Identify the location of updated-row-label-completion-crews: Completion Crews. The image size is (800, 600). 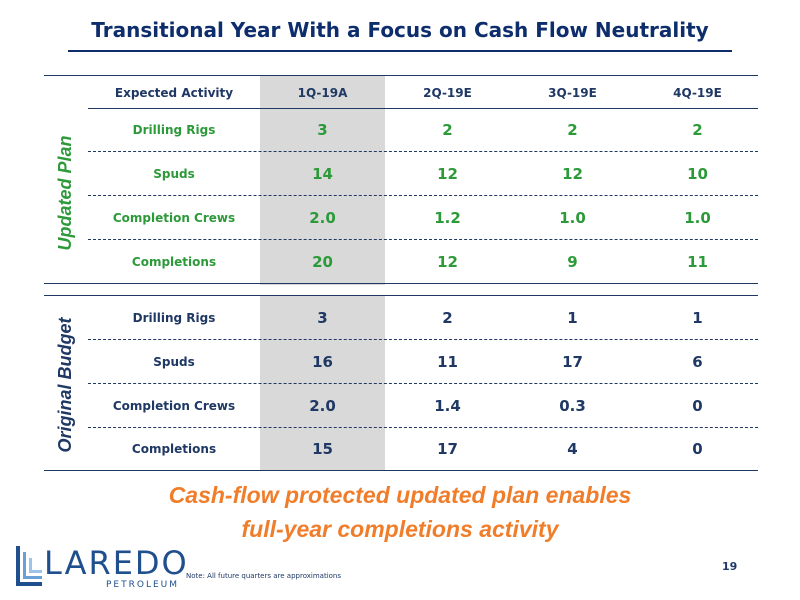
(174, 218).